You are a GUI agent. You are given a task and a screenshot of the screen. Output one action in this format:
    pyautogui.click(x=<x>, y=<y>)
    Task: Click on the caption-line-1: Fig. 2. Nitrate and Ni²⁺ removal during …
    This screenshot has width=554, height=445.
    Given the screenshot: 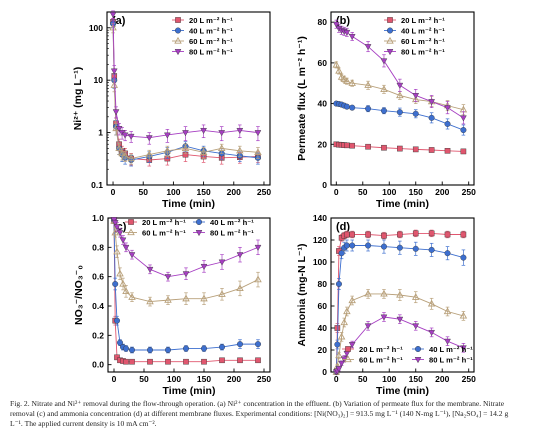 What is the action you would take?
    pyautogui.click(x=257, y=403)
    